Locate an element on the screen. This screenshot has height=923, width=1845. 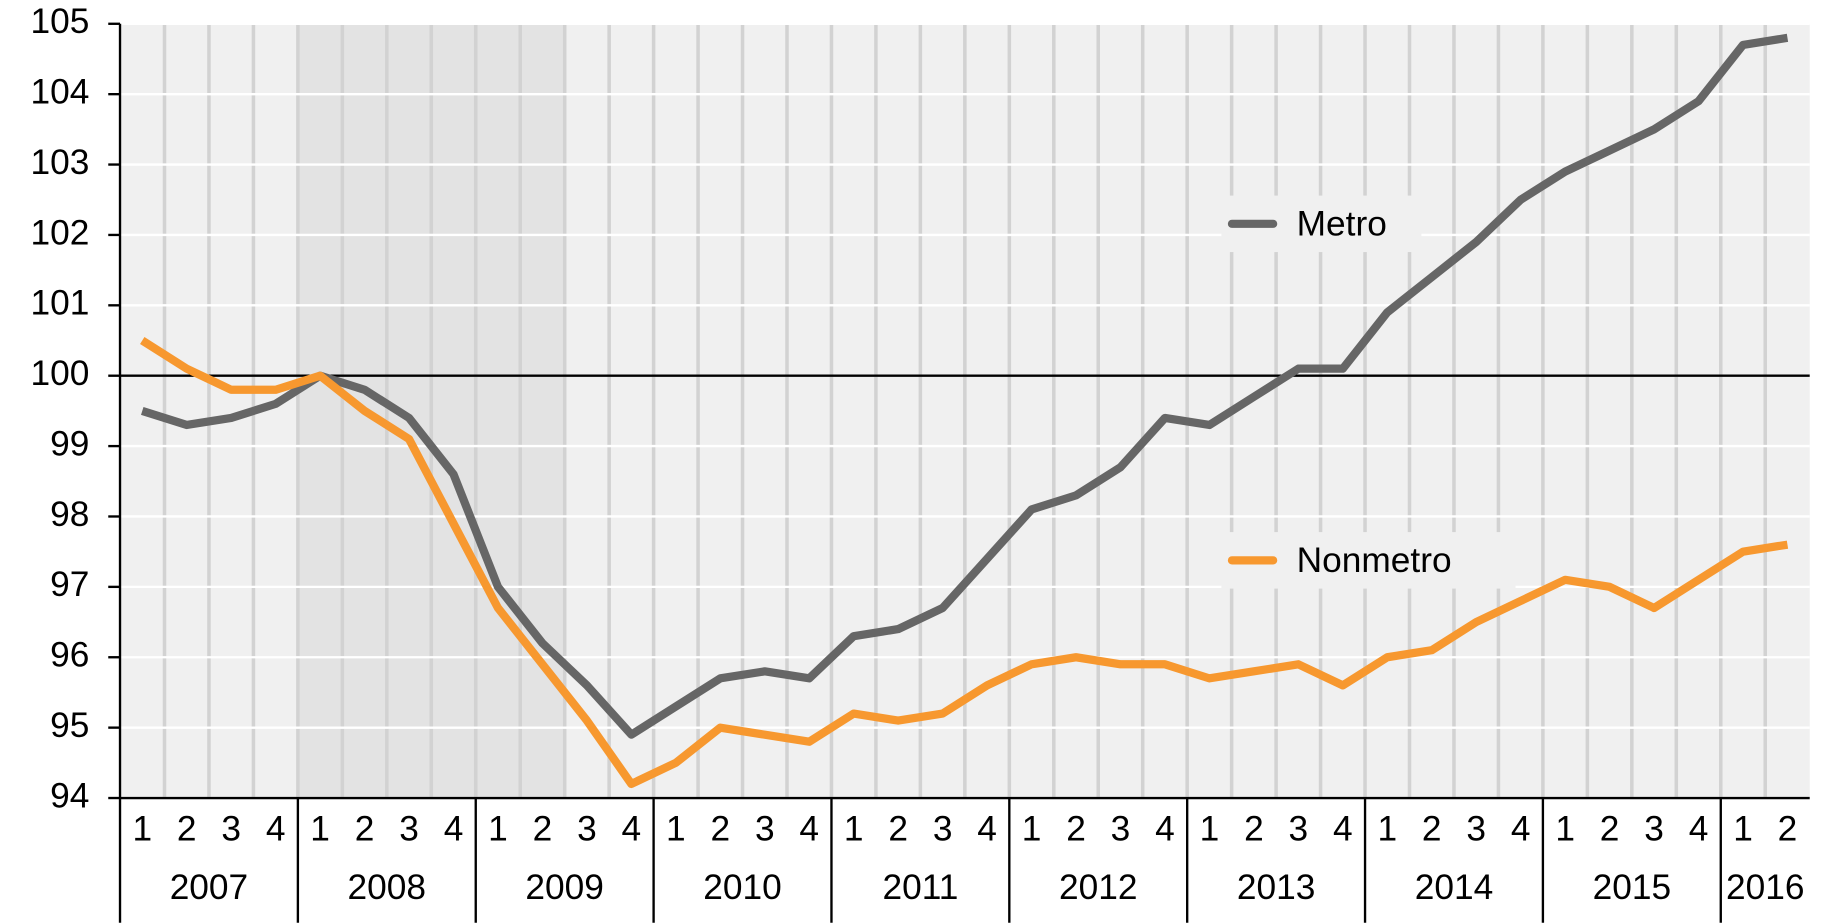
y-tick-label: 94 is located at coordinates (69, 795).